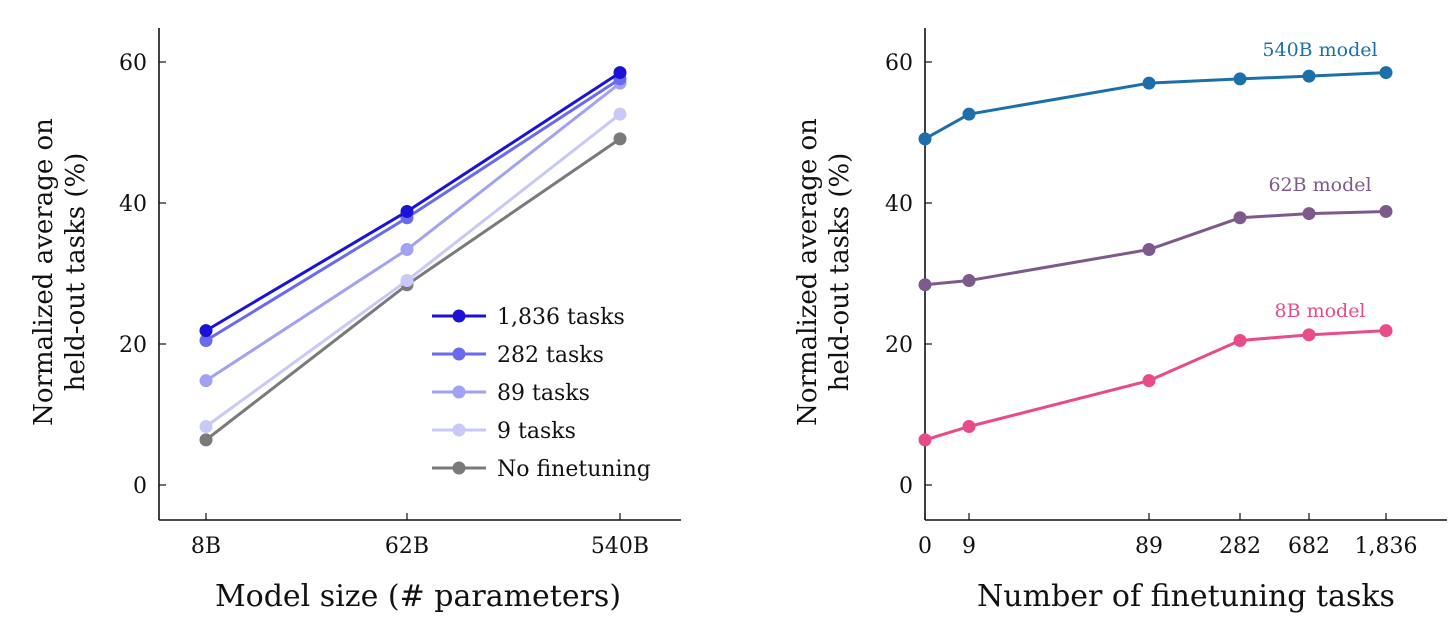 Image resolution: width=1456 pixels, height=619 pixels. I want to click on legend-label: 89 tasks, so click(543, 393).